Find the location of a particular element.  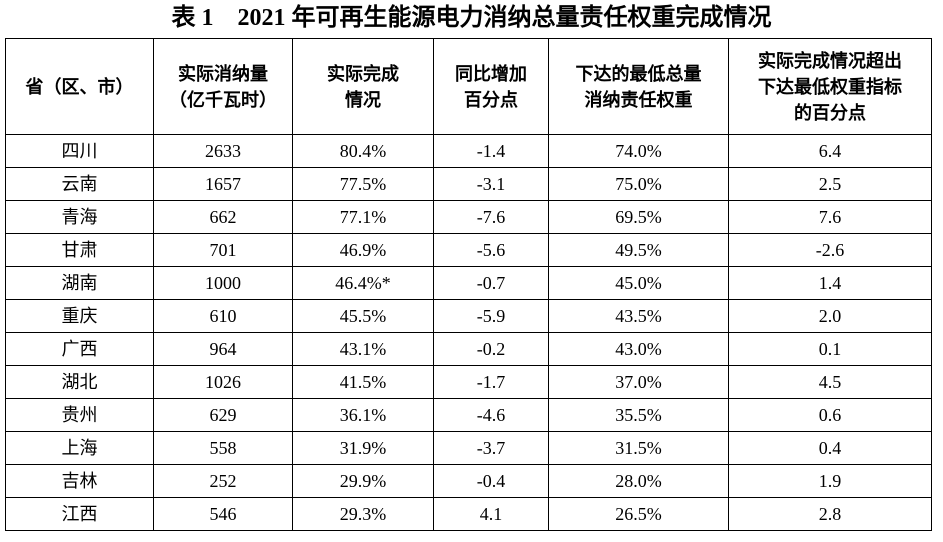

value-cell: 36.1% is located at coordinates (363, 415).